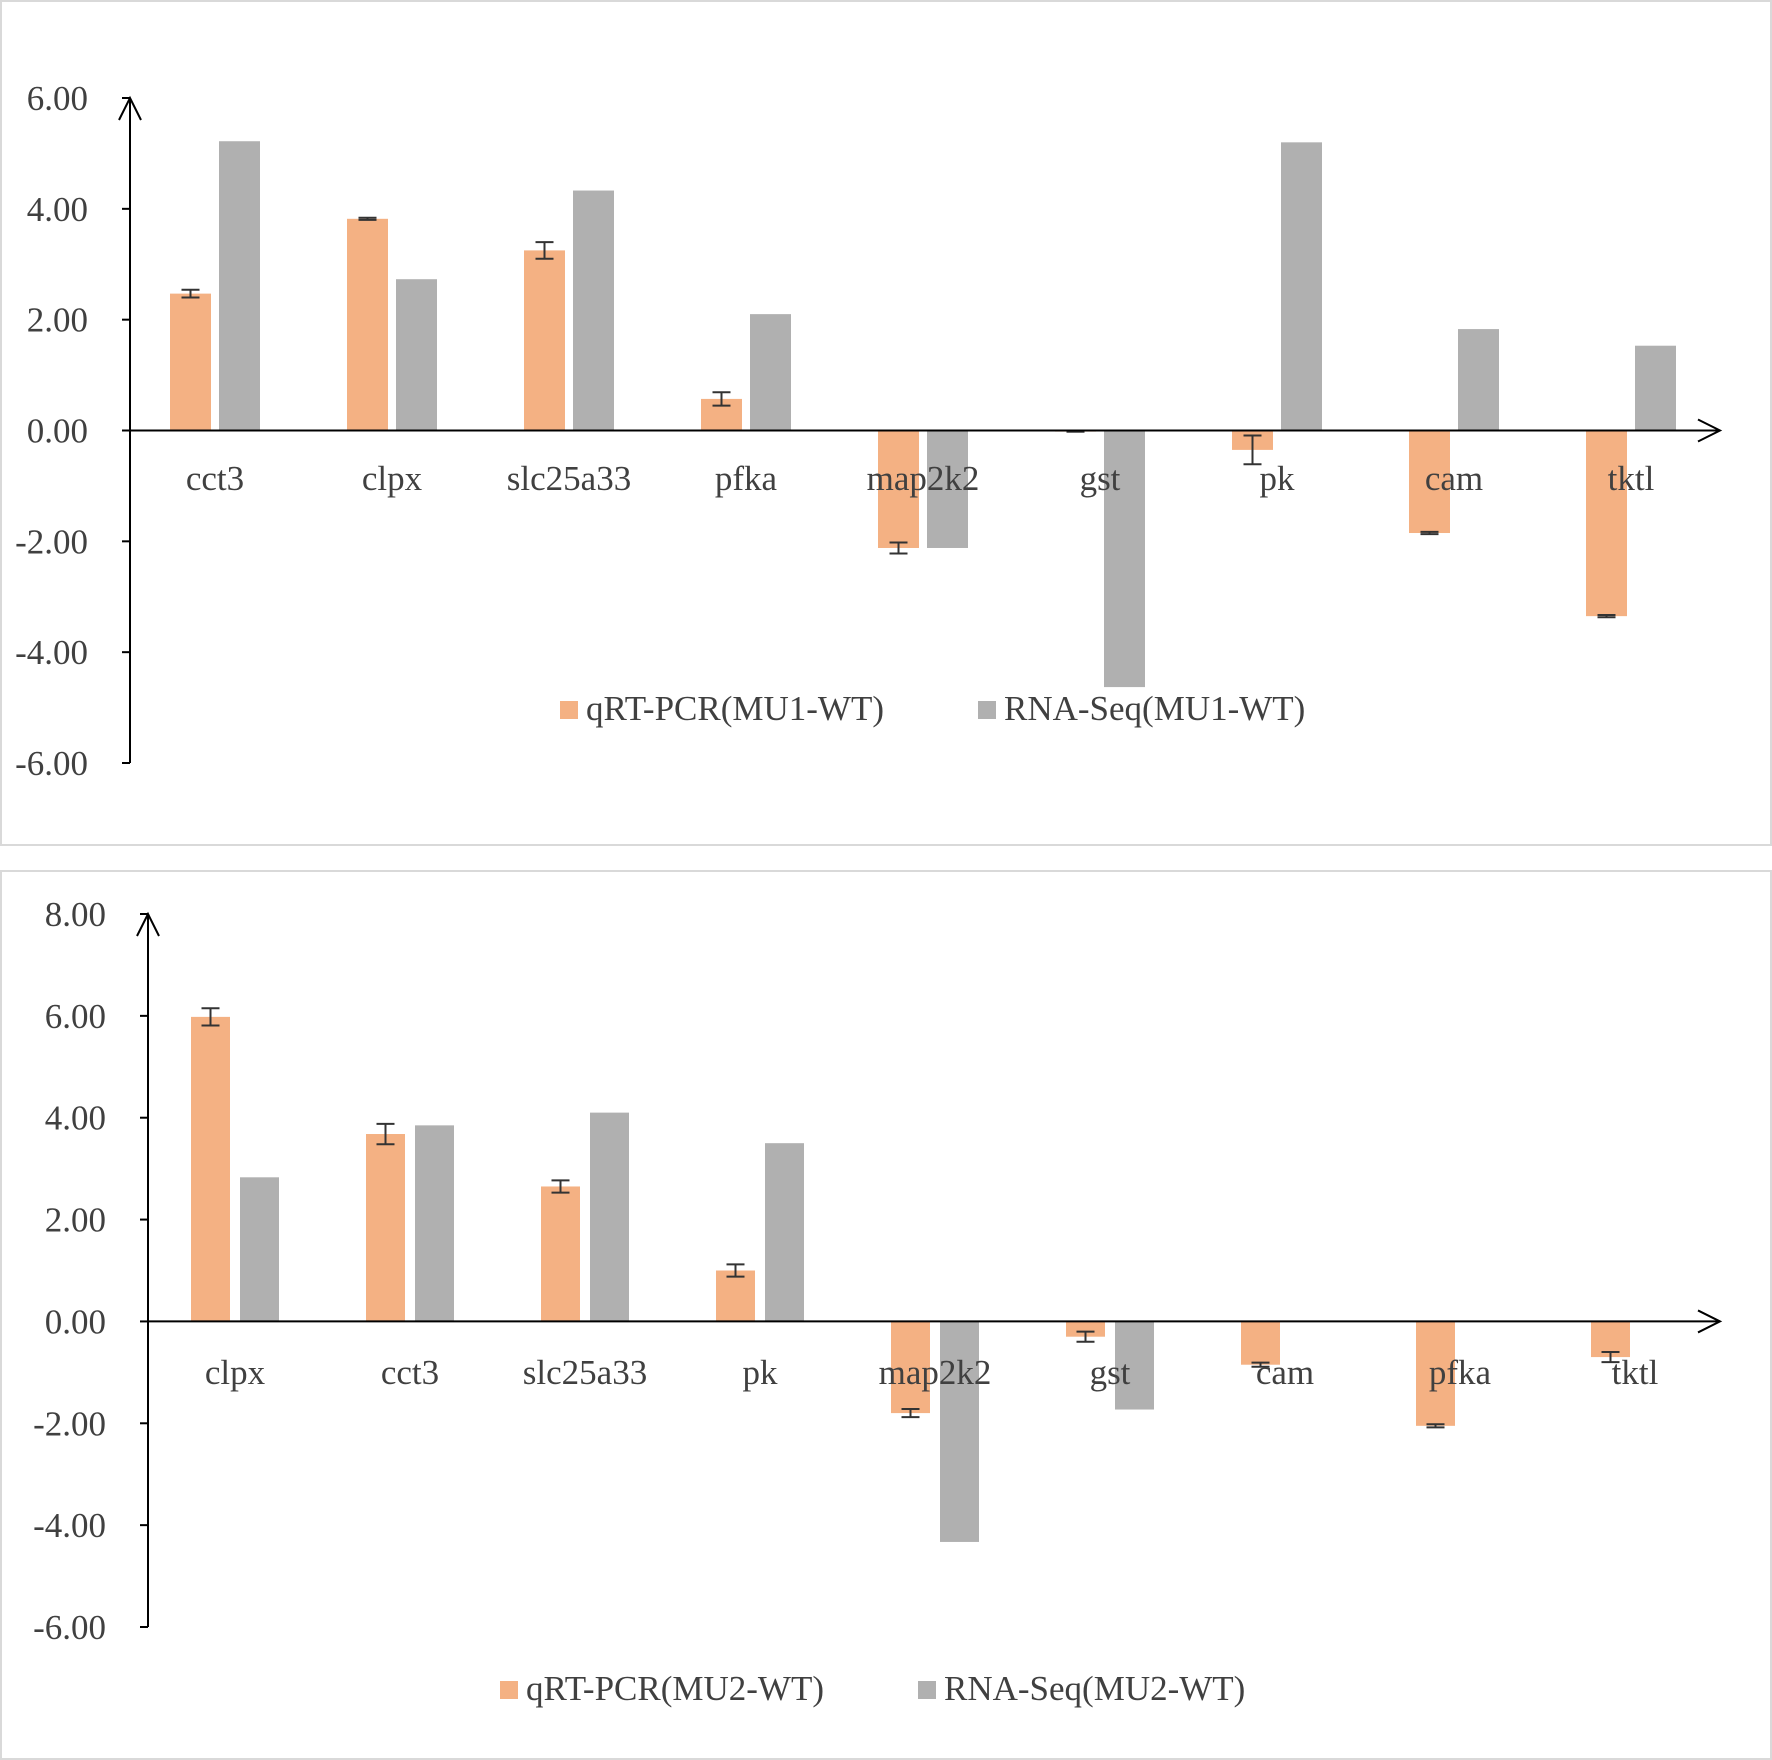  I want to click on y-tick-label: 8.00, so click(75, 914).